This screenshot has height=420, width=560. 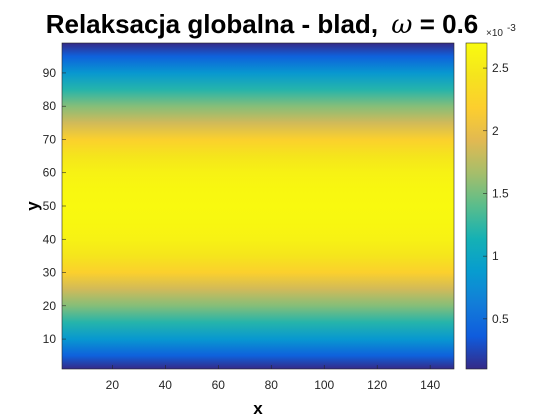 I want to click on colorbar-ticks: 0.5 1 1.5 2 2.5, so click(x=496, y=193).